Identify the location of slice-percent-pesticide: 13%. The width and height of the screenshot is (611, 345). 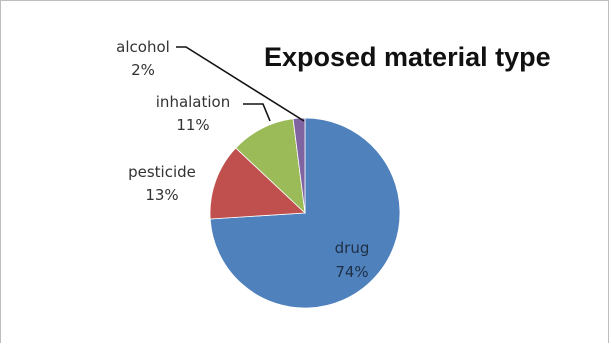
(161, 195).